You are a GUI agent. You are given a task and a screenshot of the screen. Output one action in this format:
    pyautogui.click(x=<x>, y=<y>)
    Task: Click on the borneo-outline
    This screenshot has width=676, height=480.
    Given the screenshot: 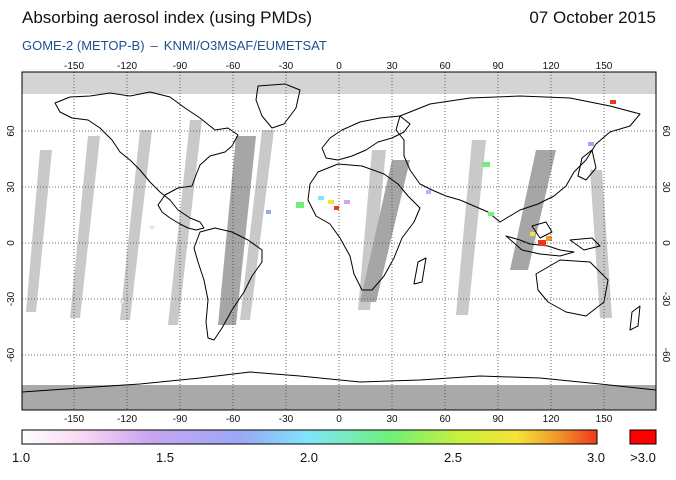 What is the action you would take?
    pyautogui.click(x=542, y=230)
    